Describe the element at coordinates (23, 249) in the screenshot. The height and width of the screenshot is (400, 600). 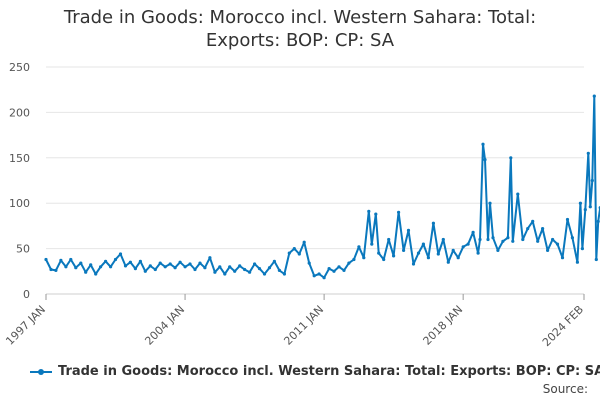
I see `y-tick-label: 50` at that location.